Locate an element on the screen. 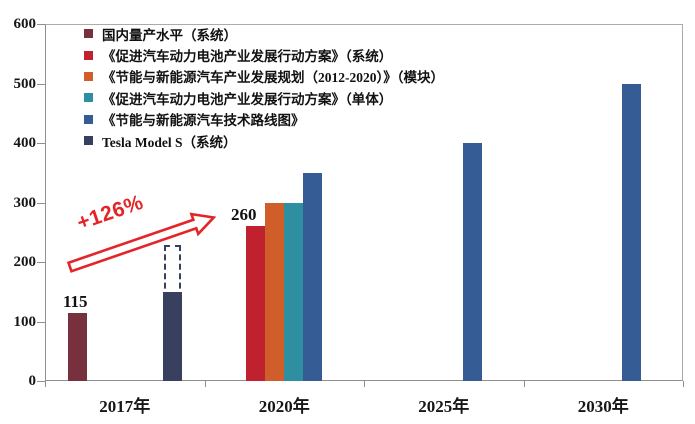  y-axis-tick-label: 400 is located at coordinates (25, 143).